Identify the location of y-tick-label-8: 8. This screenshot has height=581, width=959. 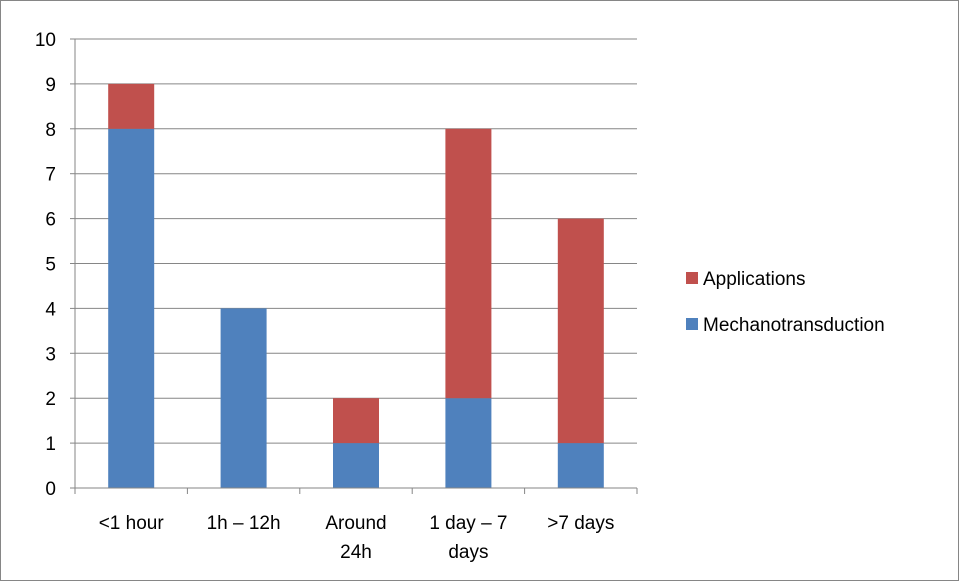
(50, 130).